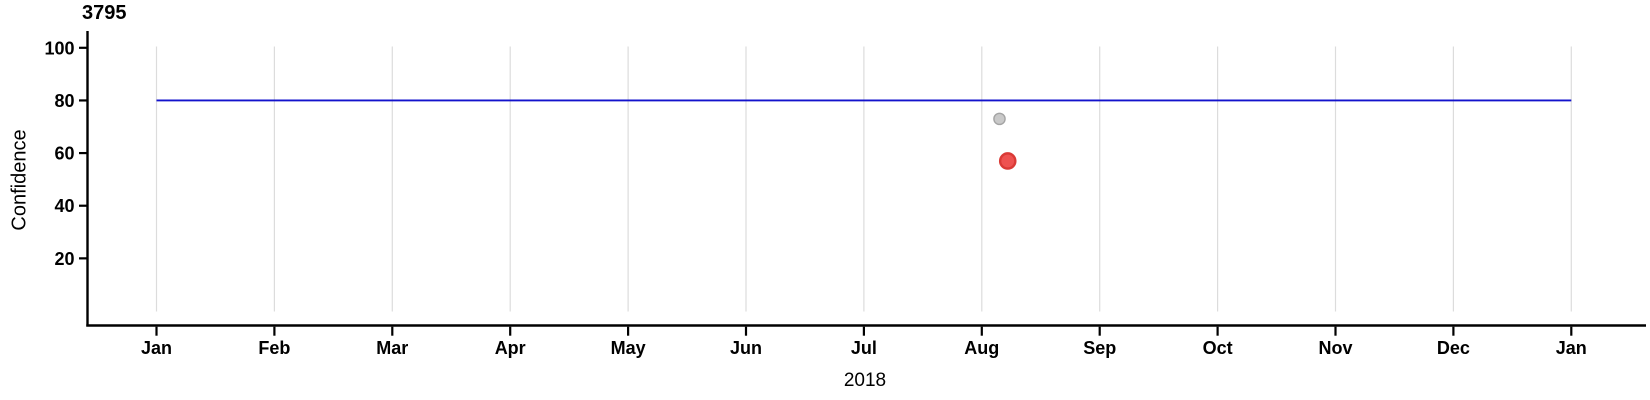 This screenshot has width=1650, height=400. What do you see at coordinates (746, 348) in the screenshot?
I see `x-tick-label: Jun` at bounding box center [746, 348].